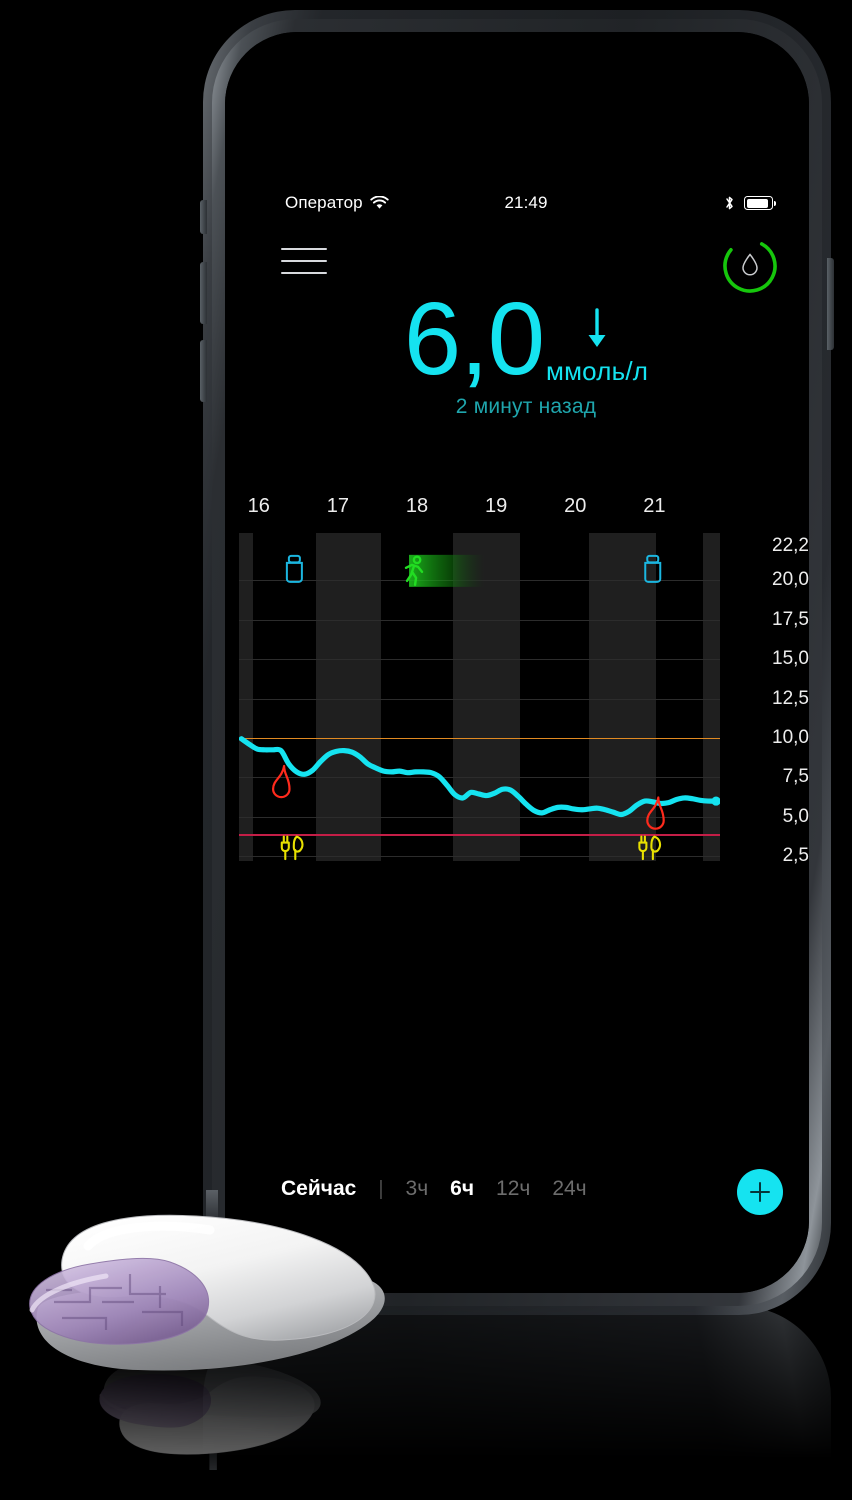 The height and width of the screenshot is (1500, 852). Describe the element at coordinates (304, 263) in the screenshot. I see `hamburger-menu-icon` at that location.